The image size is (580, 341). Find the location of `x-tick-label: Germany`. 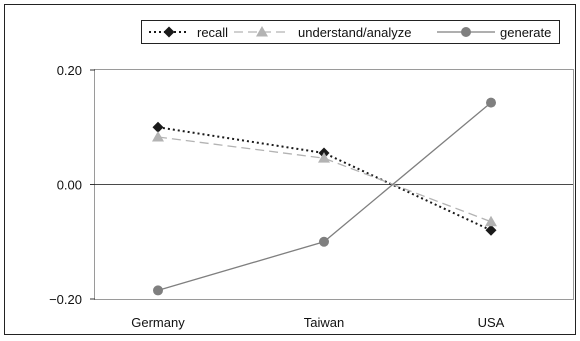

x-tick-label: Germany is located at coordinates (158, 322).